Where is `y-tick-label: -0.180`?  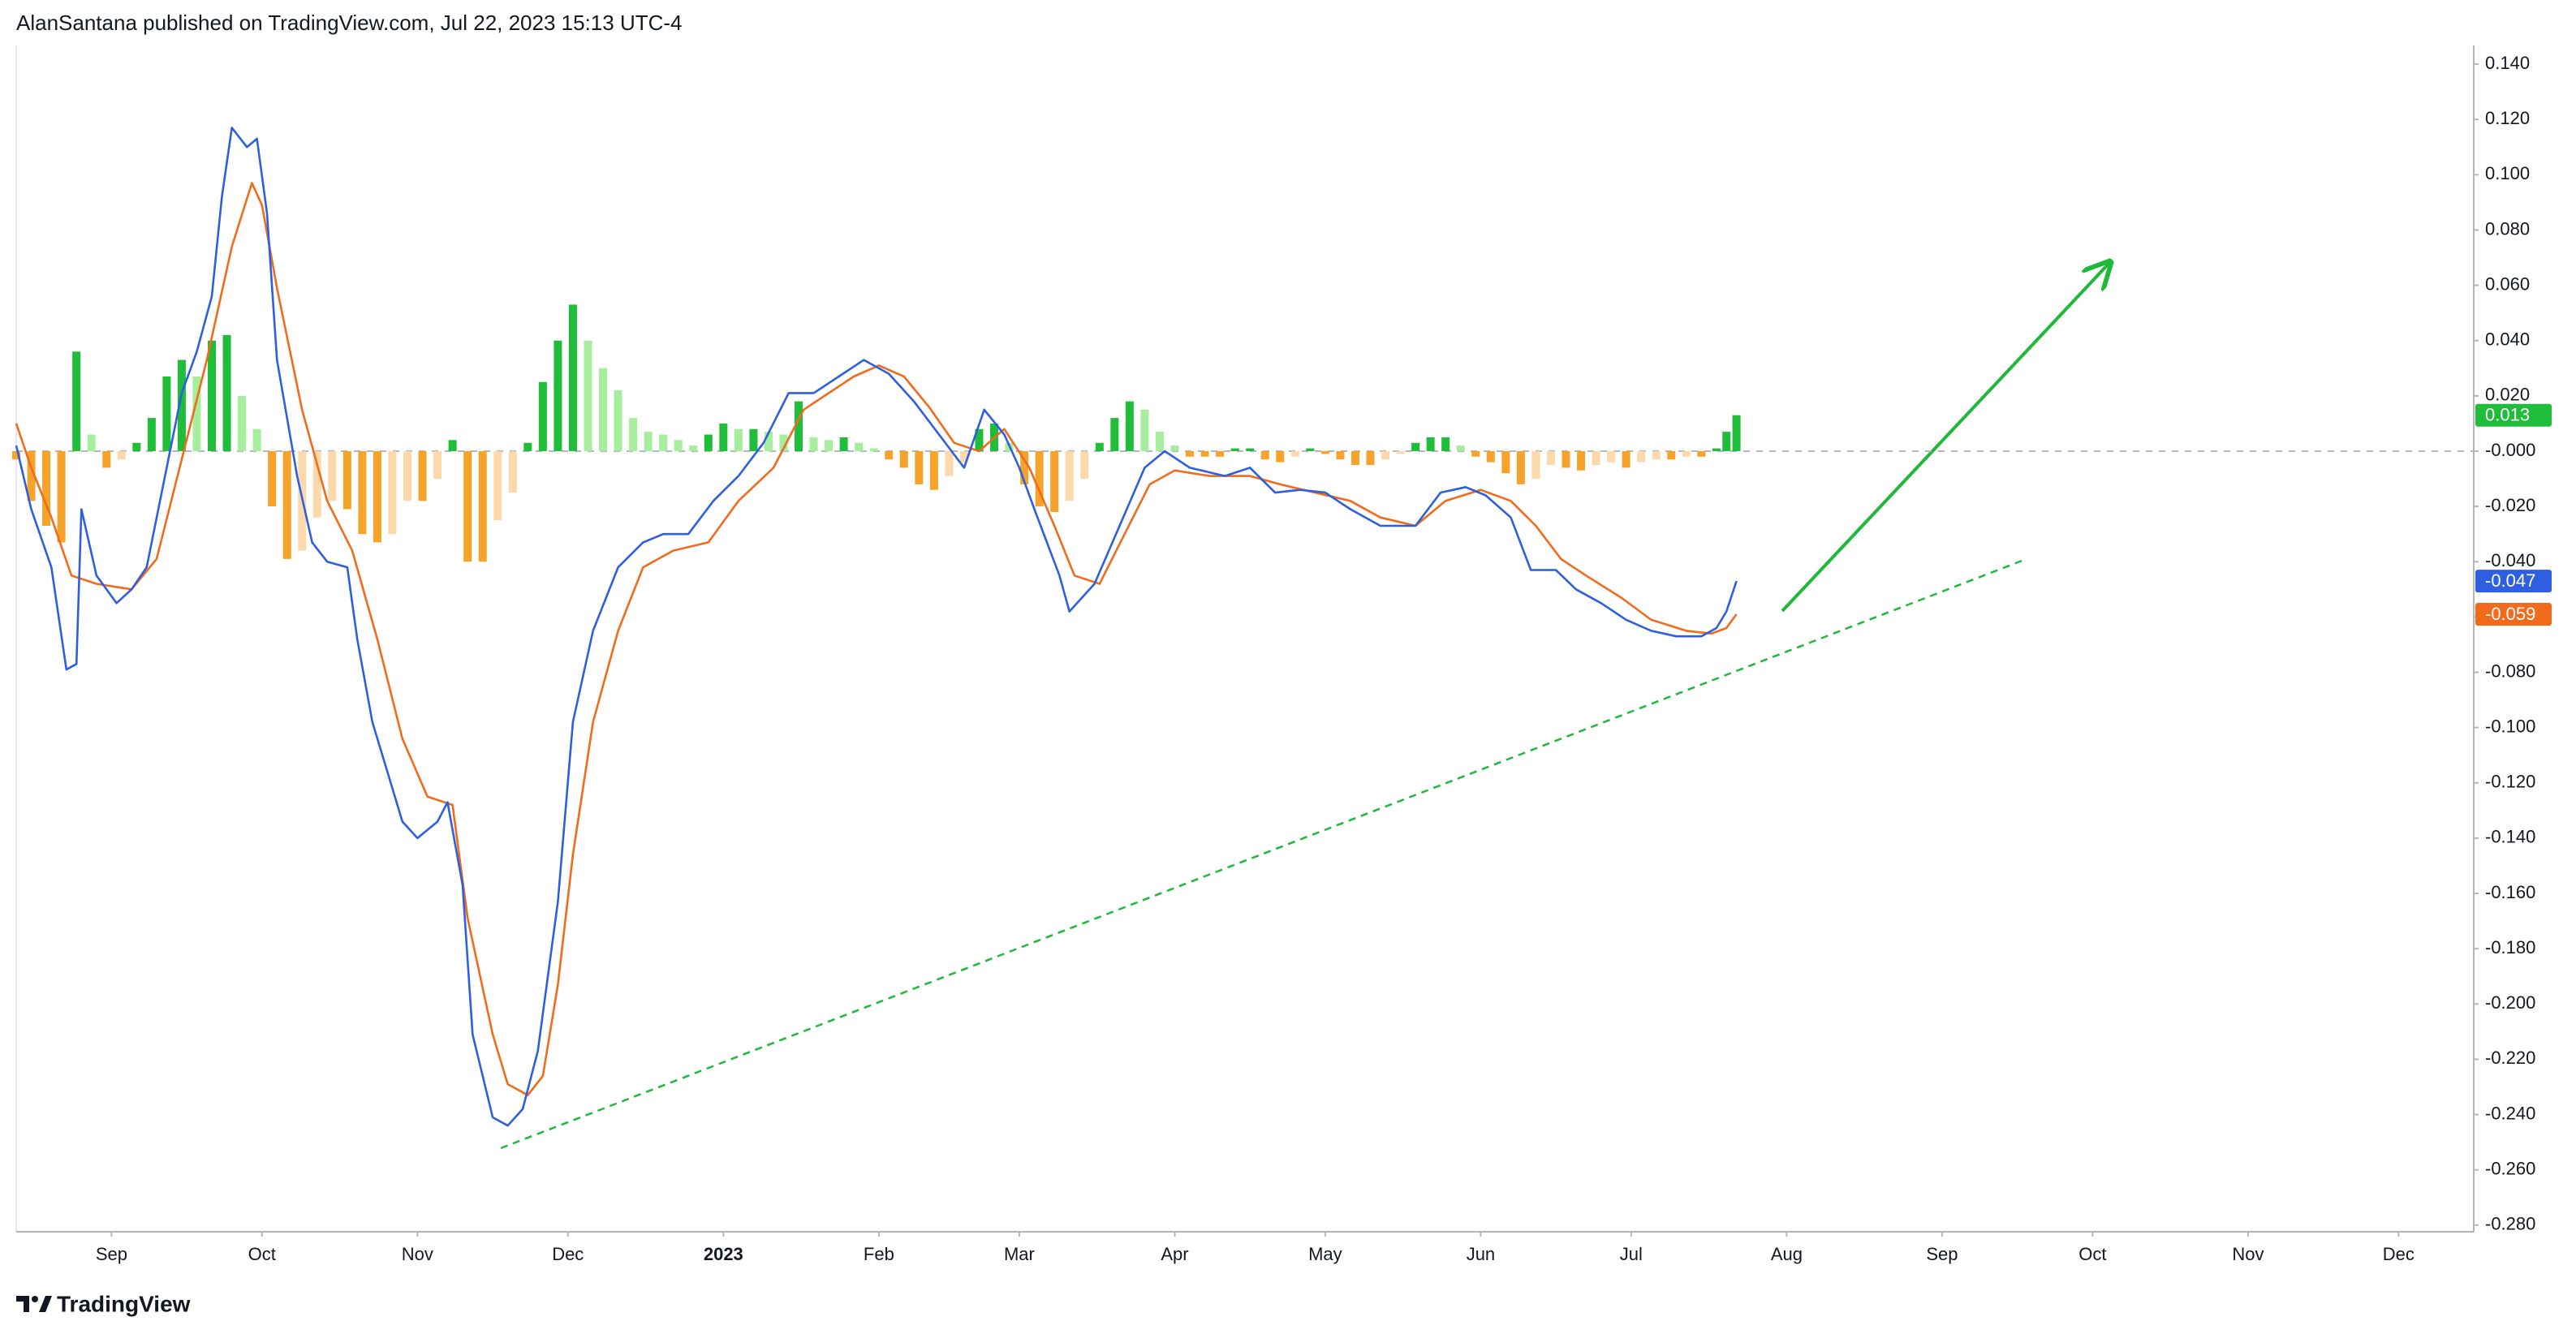 y-tick-label: -0.180 is located at coordinates (2510, 947).